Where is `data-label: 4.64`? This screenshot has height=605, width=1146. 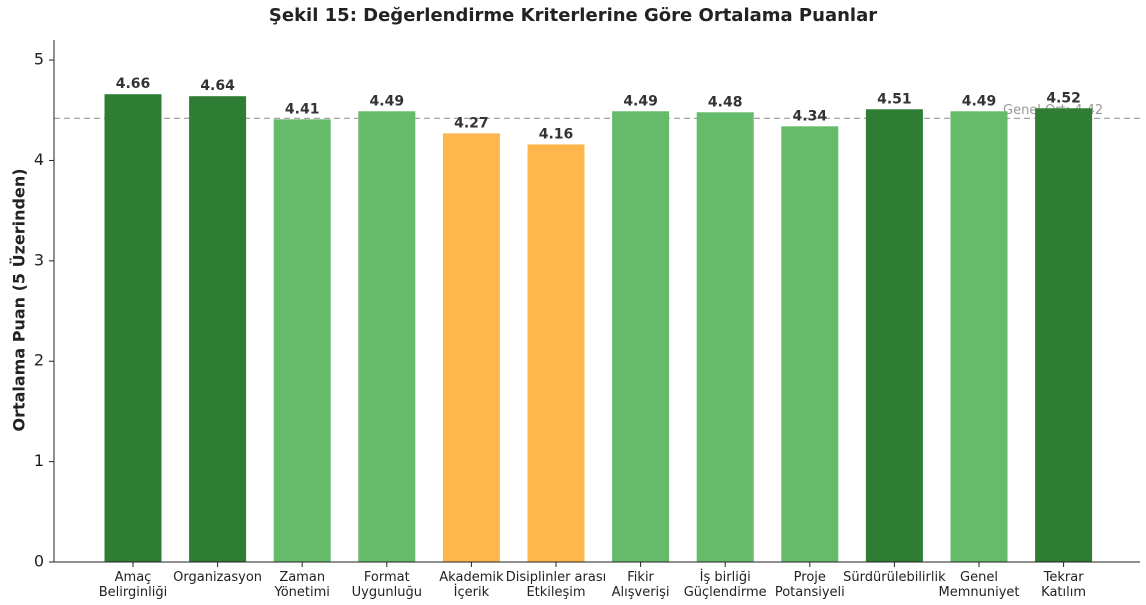
data-label: 4.64 is located at coordinates (217, 86).